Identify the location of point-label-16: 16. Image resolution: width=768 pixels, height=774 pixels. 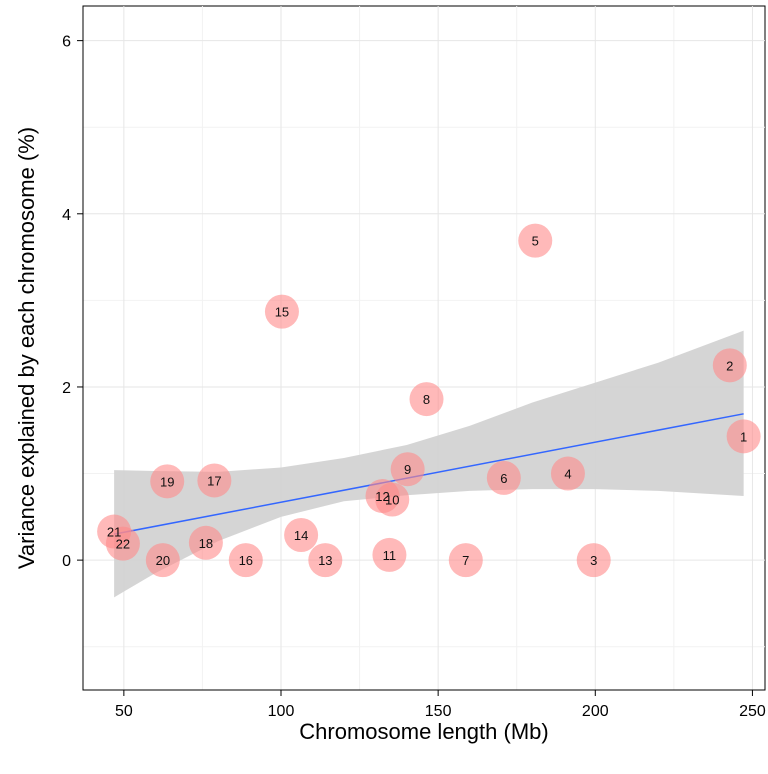
(246, 560).